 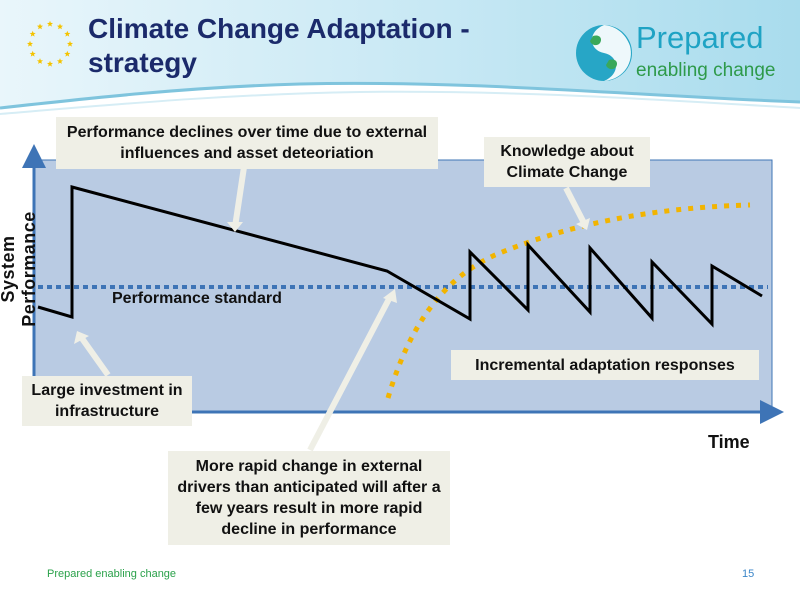 I want to click on investment-pointer-head, so click(x=81, y=337).